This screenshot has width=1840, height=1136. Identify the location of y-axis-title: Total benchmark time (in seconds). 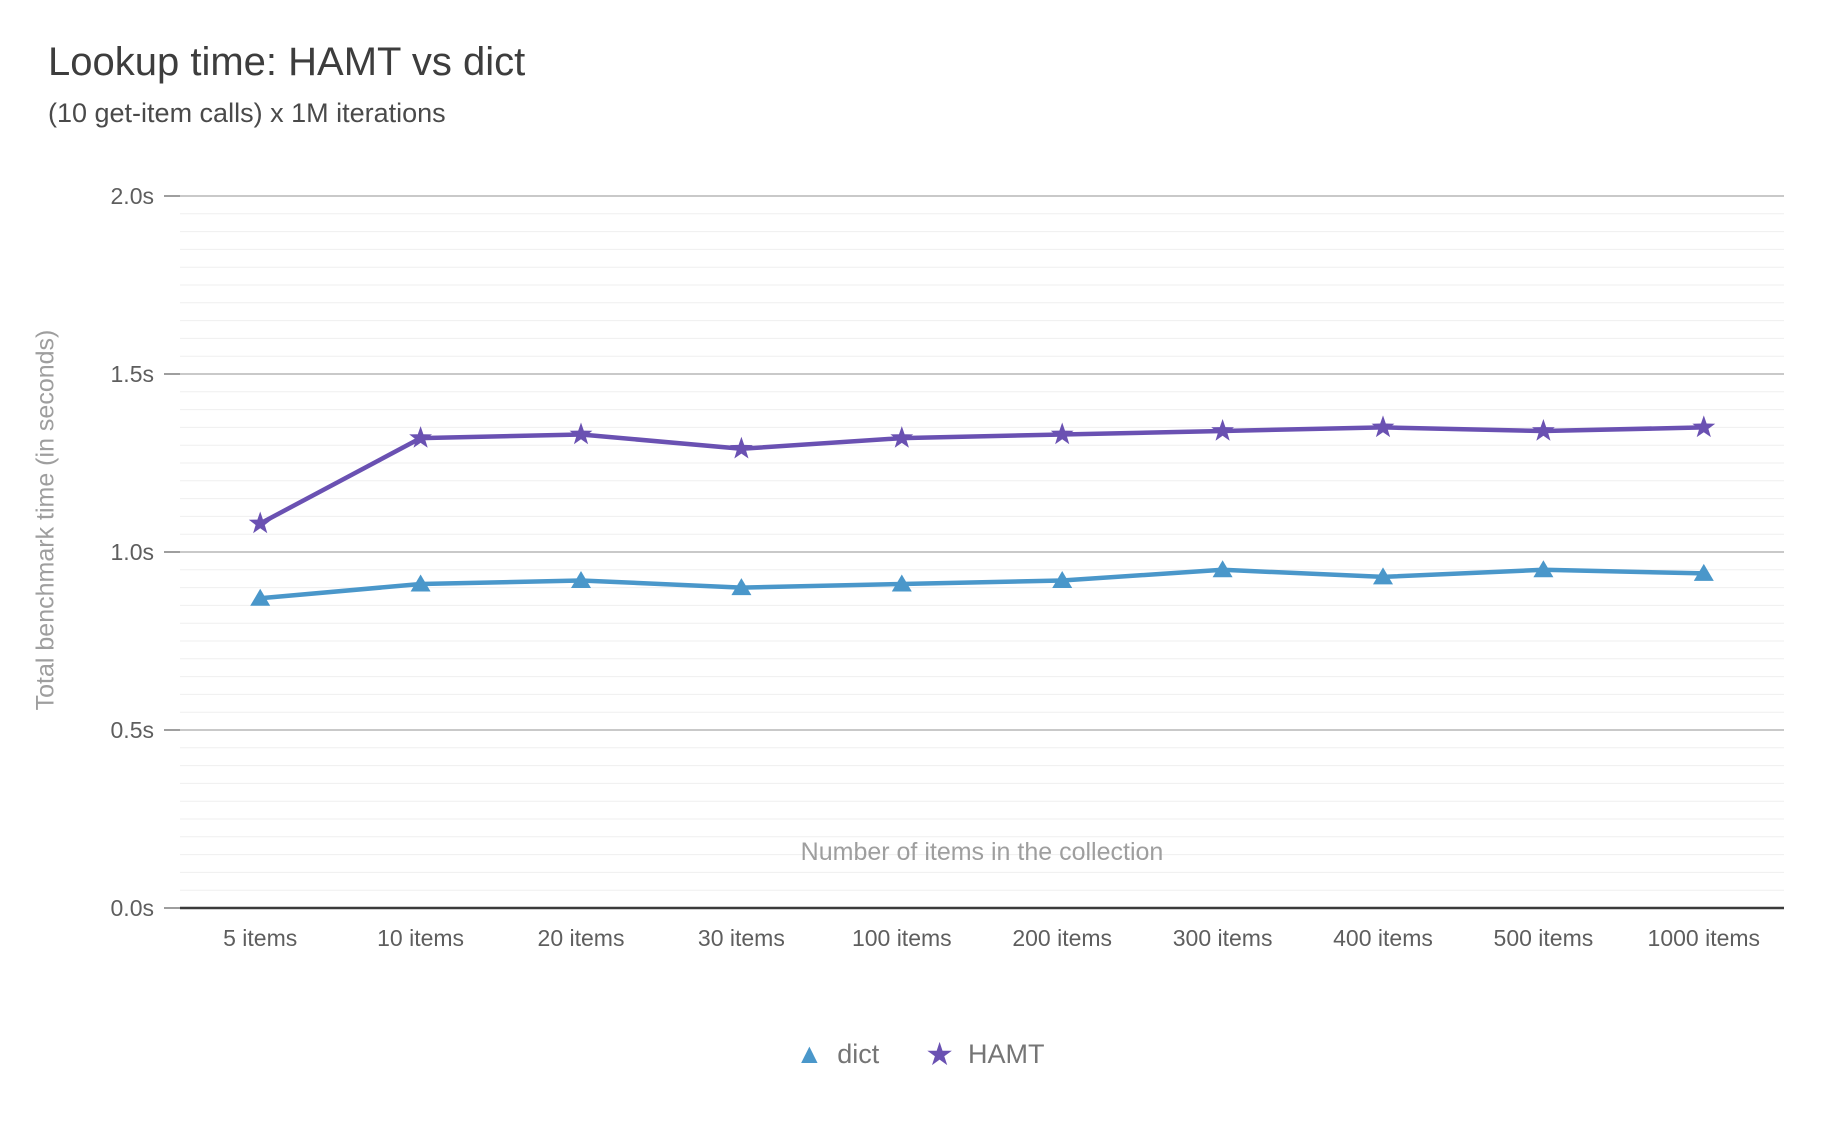
(45, 520).